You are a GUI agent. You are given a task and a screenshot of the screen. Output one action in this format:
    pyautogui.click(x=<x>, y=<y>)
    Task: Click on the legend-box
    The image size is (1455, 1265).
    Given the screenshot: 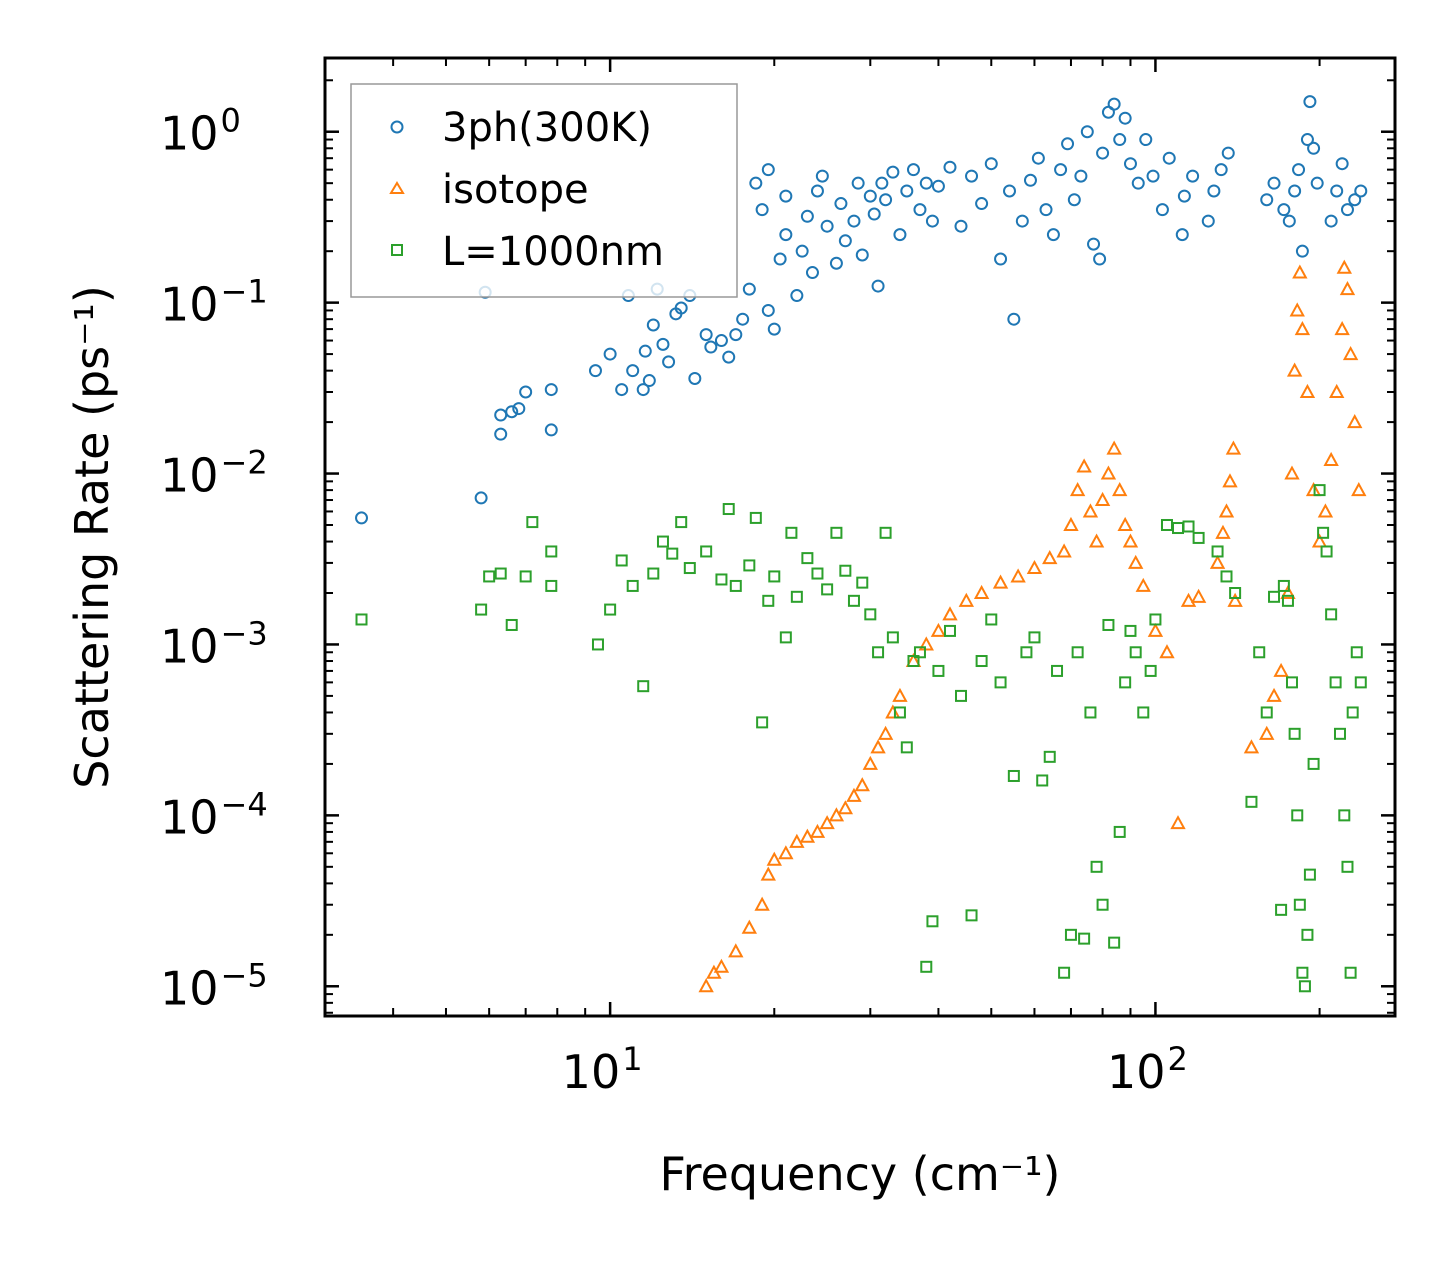 What is the action you would take?
    pyautogui.click(x=544, y=190)
    